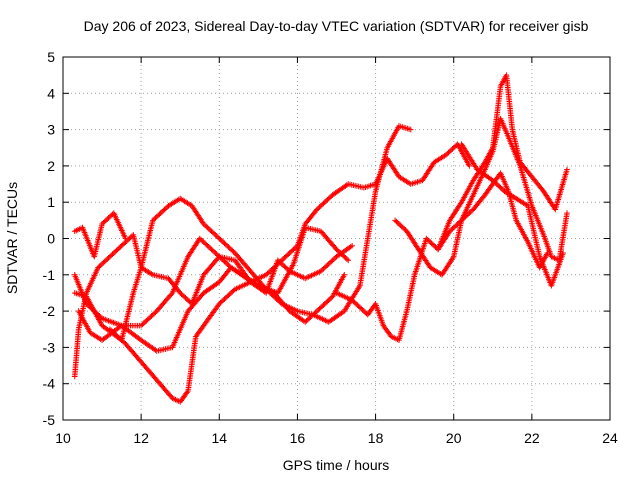 The width and height of the screenshot is (640, 480). Describe the element at coordinates (502, 162) in the screenshot. I see `series-track-h` at that location.